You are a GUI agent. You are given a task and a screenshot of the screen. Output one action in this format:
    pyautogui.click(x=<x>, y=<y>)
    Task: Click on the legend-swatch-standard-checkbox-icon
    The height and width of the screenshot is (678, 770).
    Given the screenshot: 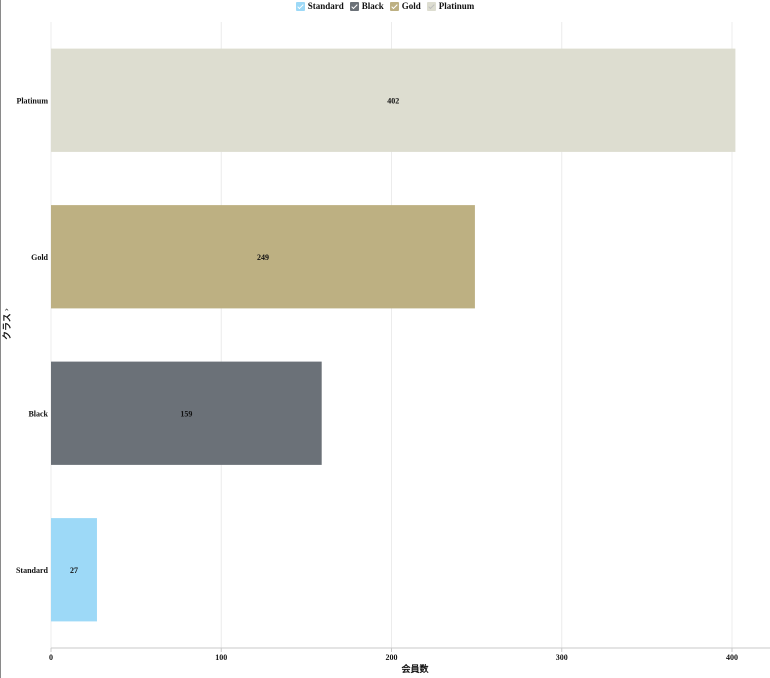 What is the action you would take?
    pyautogui.click(x=300, y=6)
    